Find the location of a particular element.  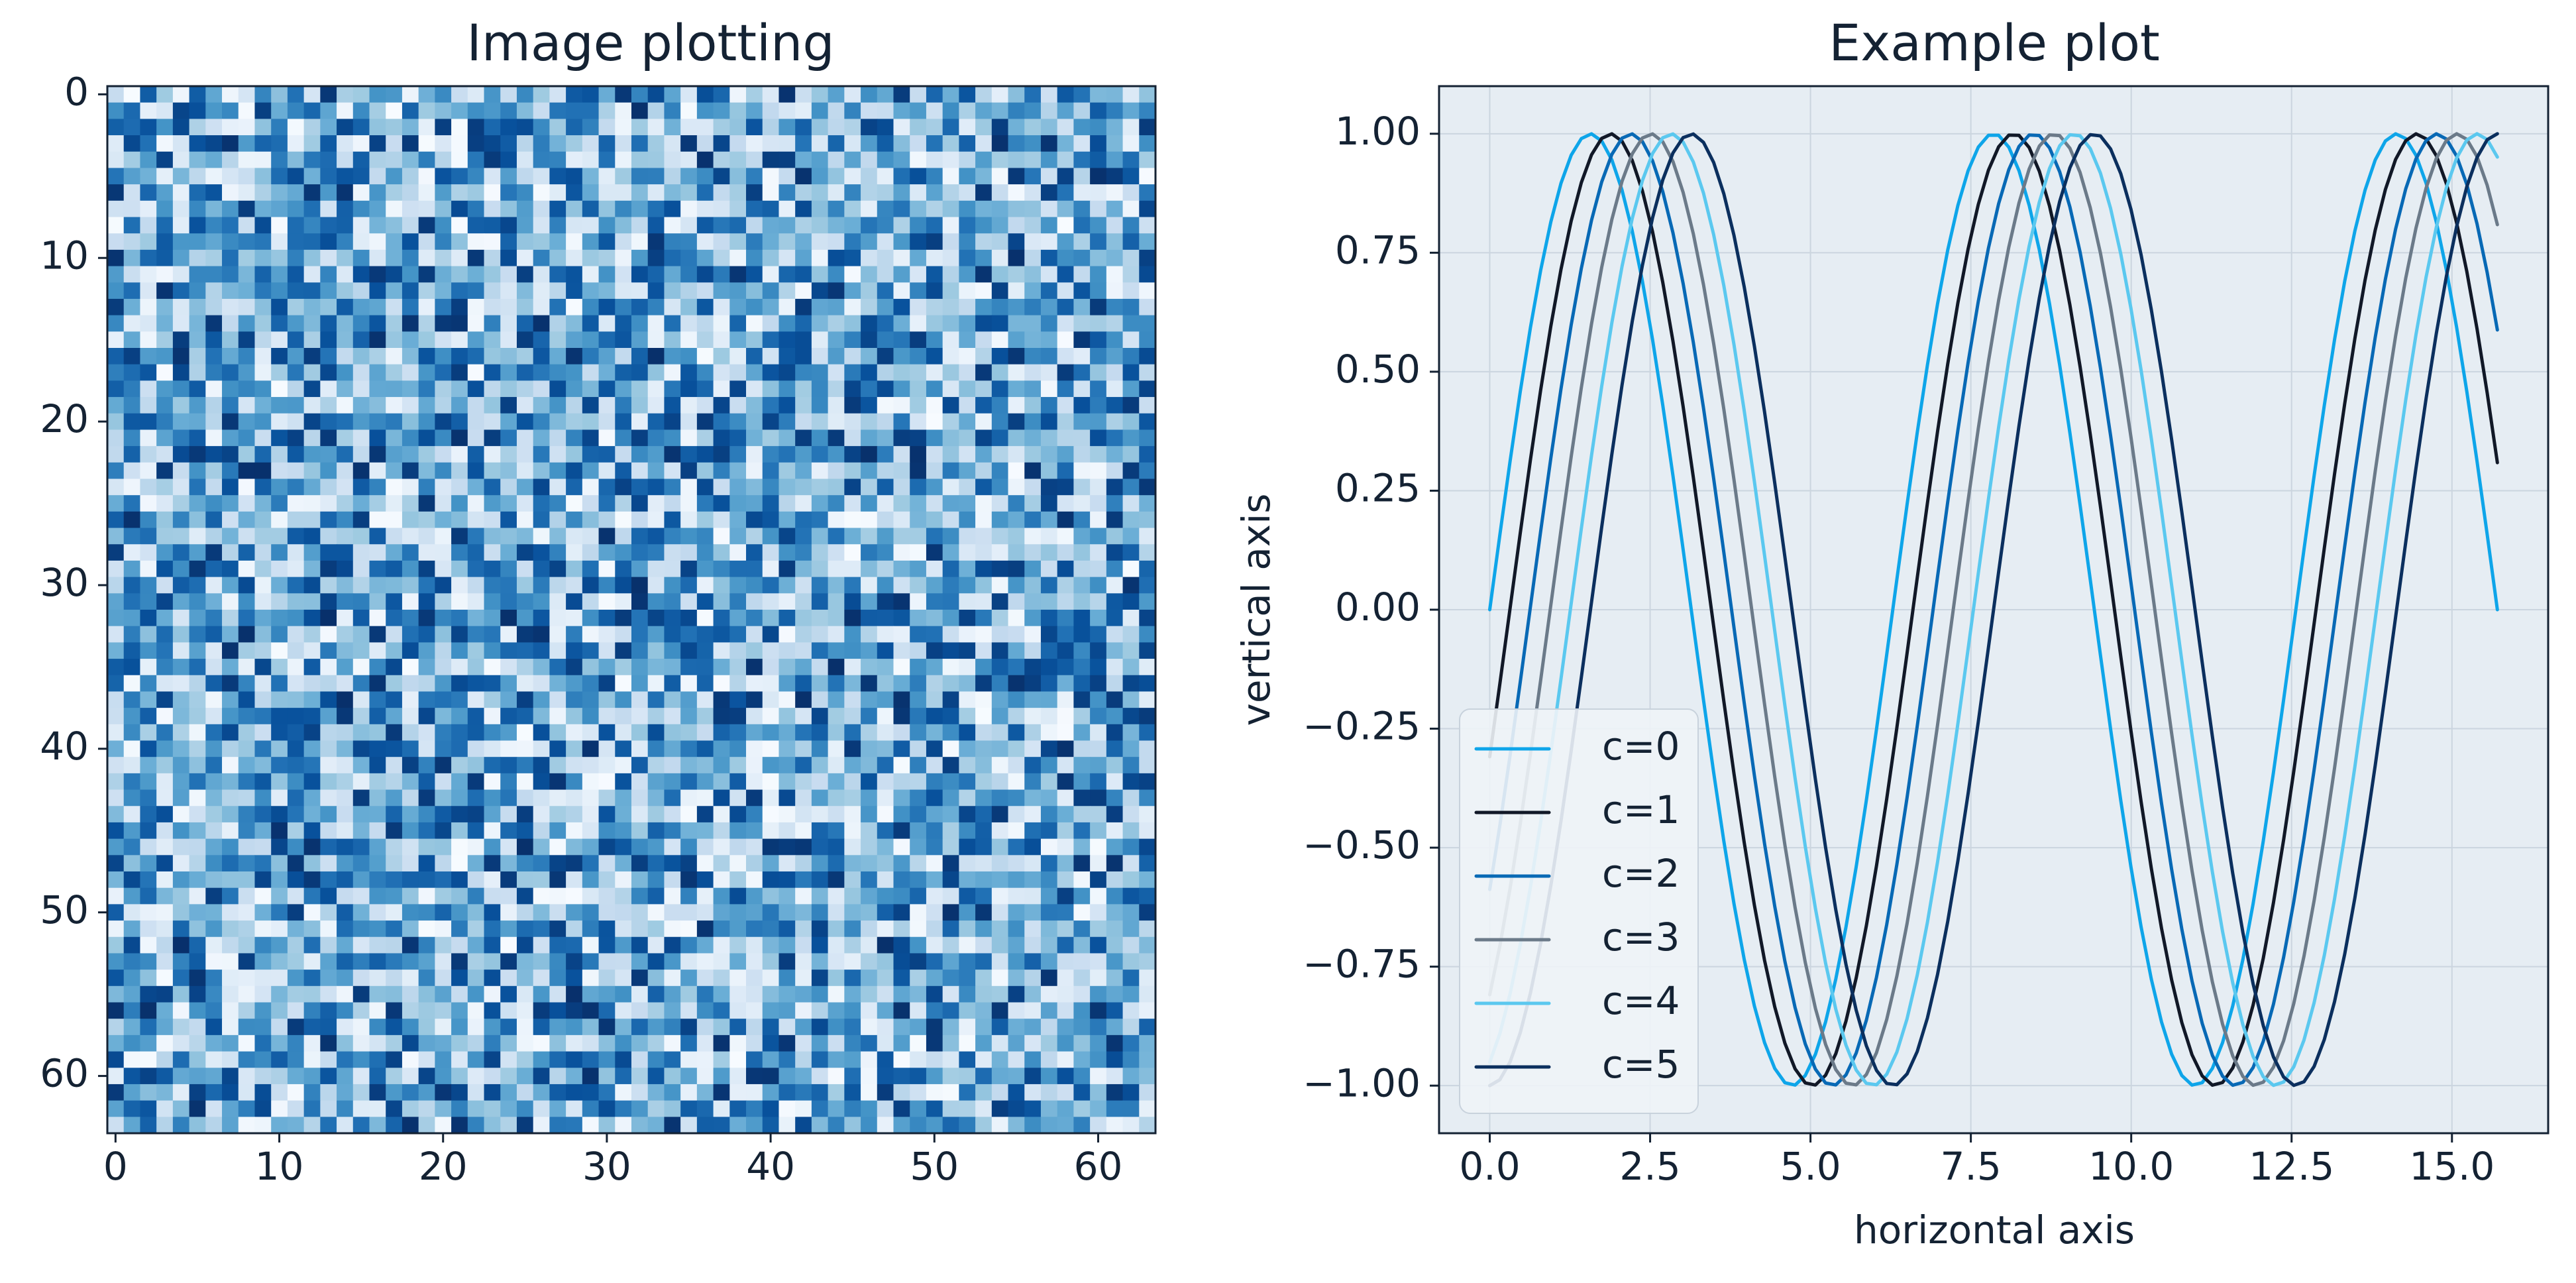

x-tick-label: 0 is located at coordinates (115, 1166).